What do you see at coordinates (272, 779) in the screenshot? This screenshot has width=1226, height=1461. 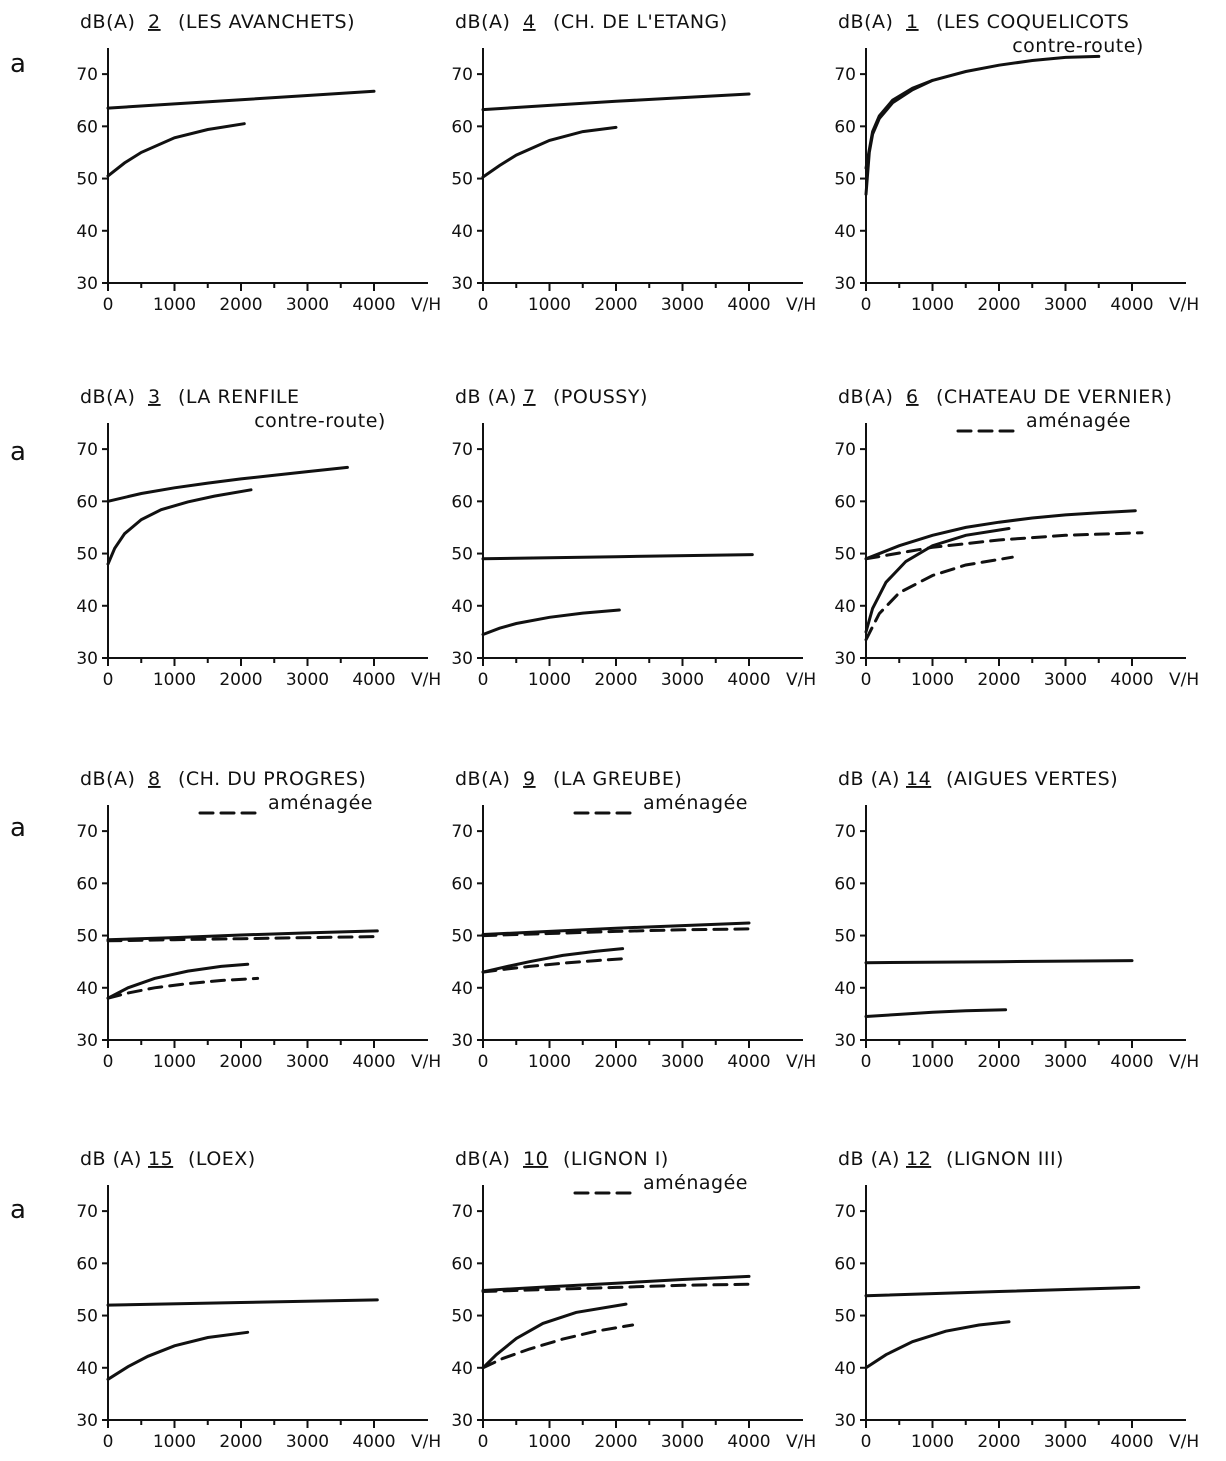 I see `panel-title: (CH. DU PROGRES)` at bounding box center [272, 779].